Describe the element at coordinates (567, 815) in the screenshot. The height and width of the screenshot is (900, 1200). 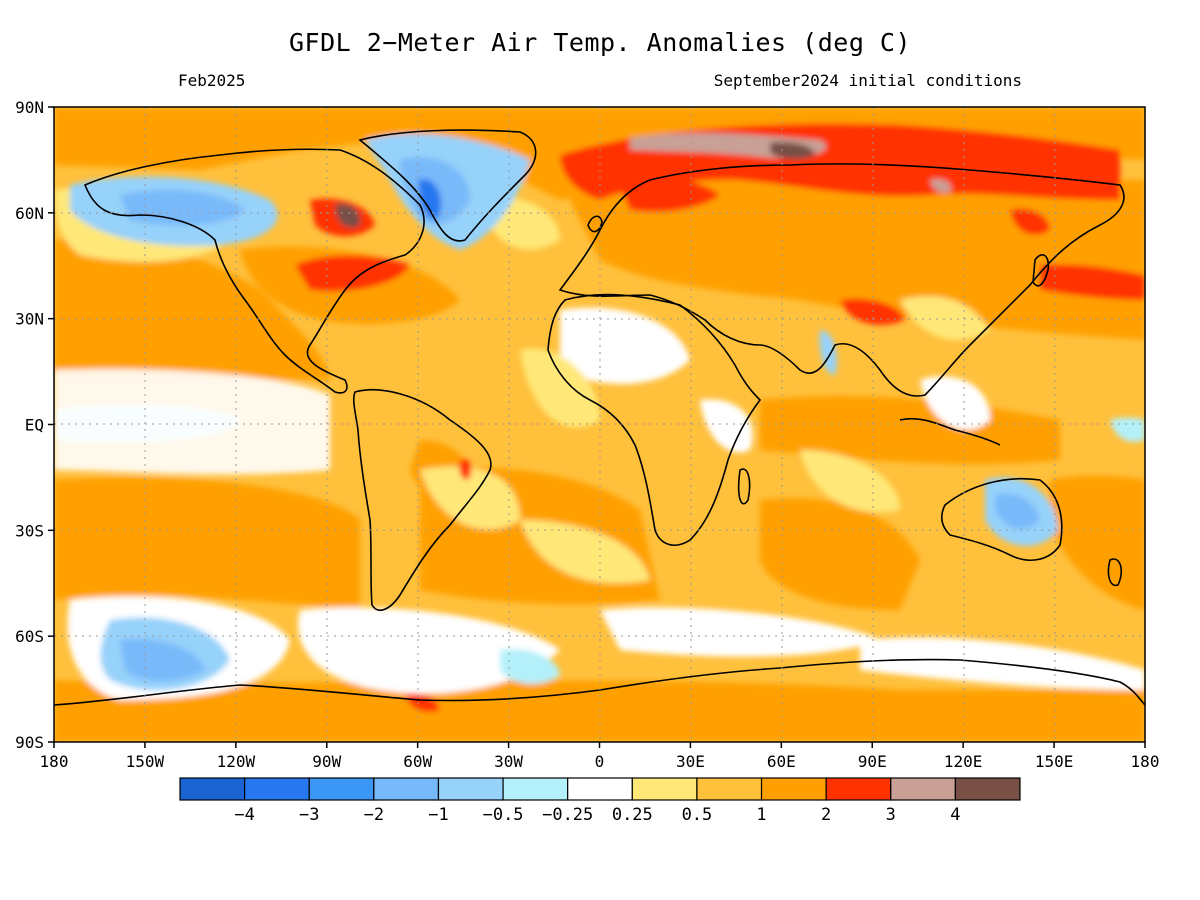
I see `colorbar-label: −0.25` at that location.